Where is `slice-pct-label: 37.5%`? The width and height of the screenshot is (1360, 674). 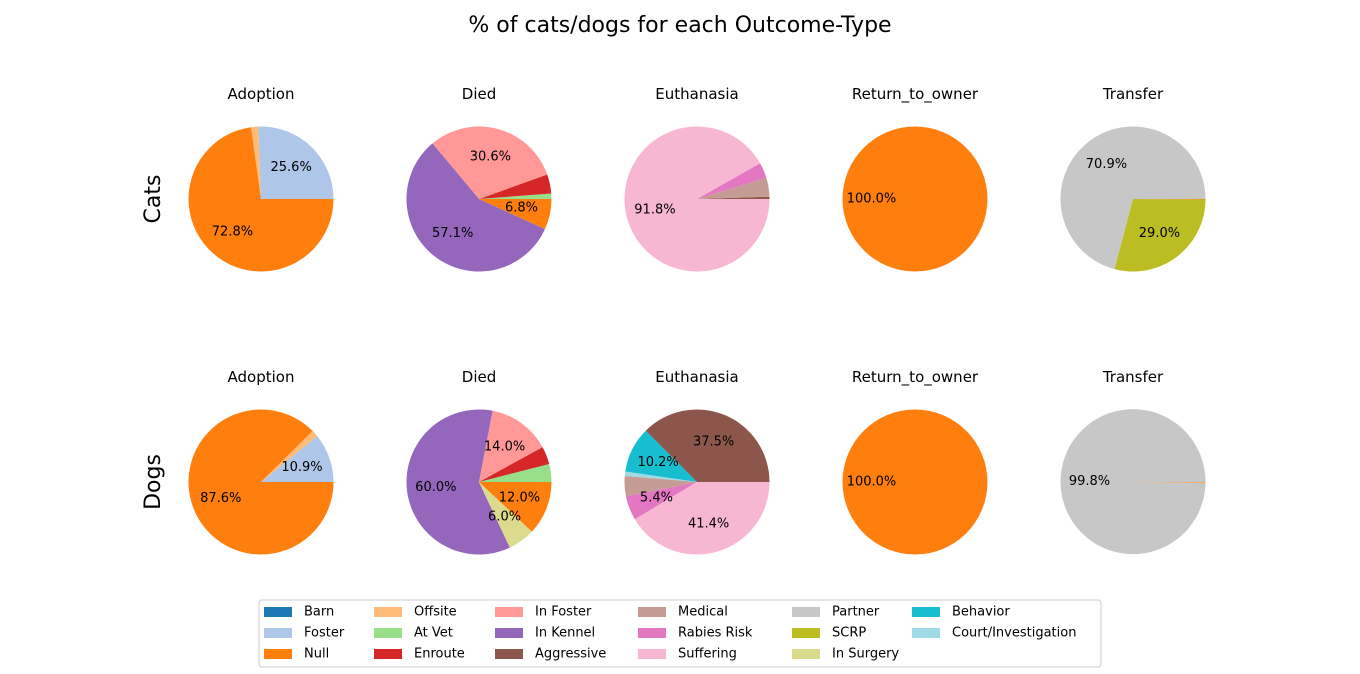 slice-pct-label: 37.5% is located at coordinates (713, 441).